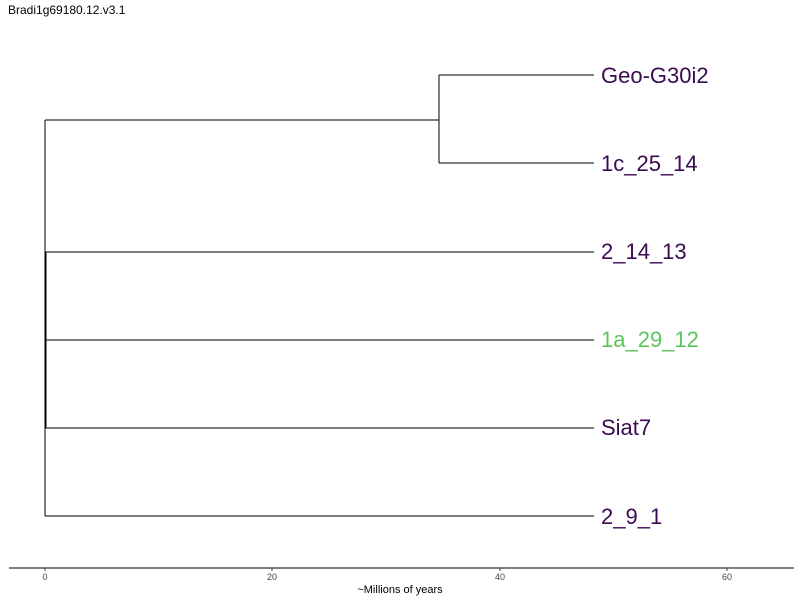  I want to click on x-axis-label: ~Millions of years, so click(400, 590).